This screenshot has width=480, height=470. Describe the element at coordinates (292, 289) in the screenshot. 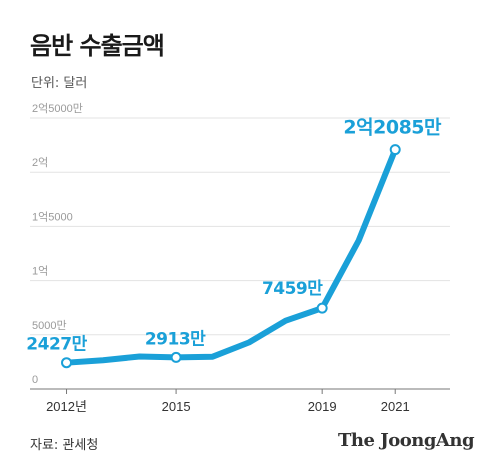

I see `data-label: 7459만` at that location.